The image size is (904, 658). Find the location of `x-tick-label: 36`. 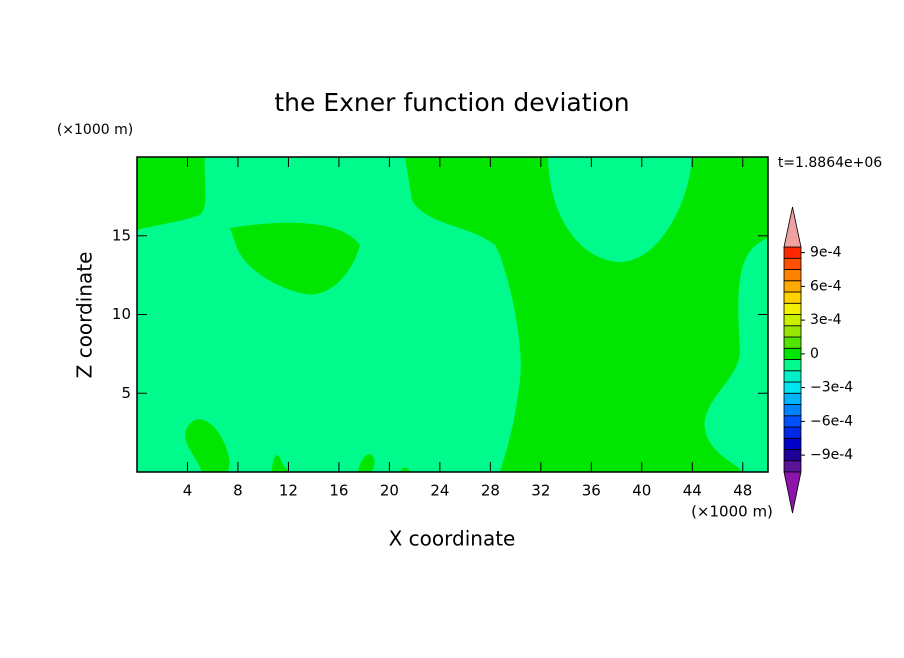

x-tick-label: 36 is located at coordinates (591, 491).